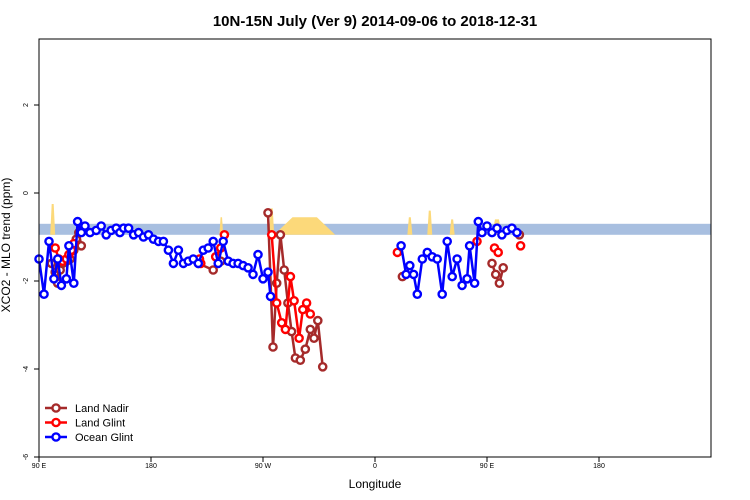  I want to click on legend-land-glint-marker, so click(56, 422).